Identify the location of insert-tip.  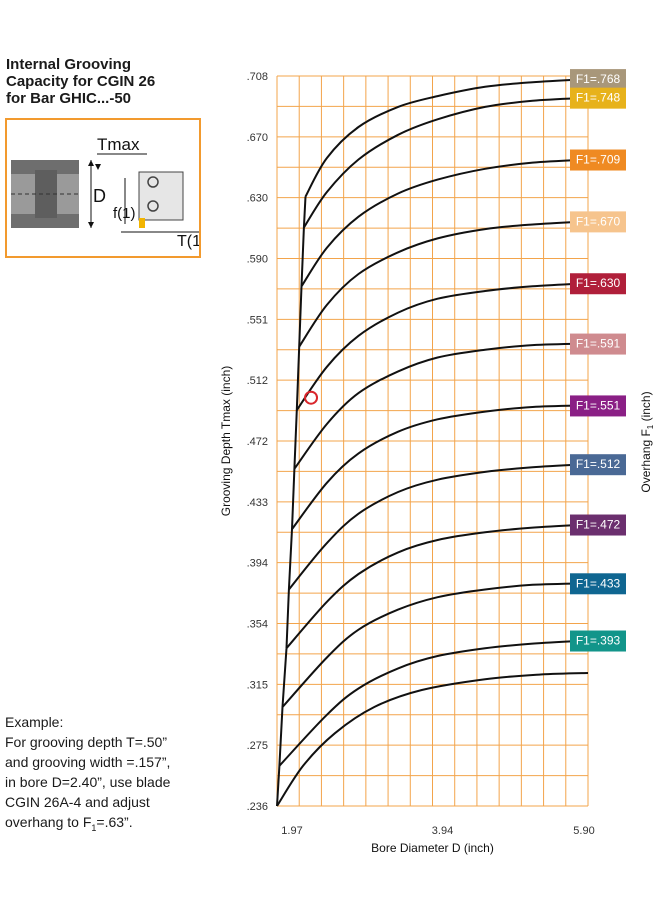
(142, 223).